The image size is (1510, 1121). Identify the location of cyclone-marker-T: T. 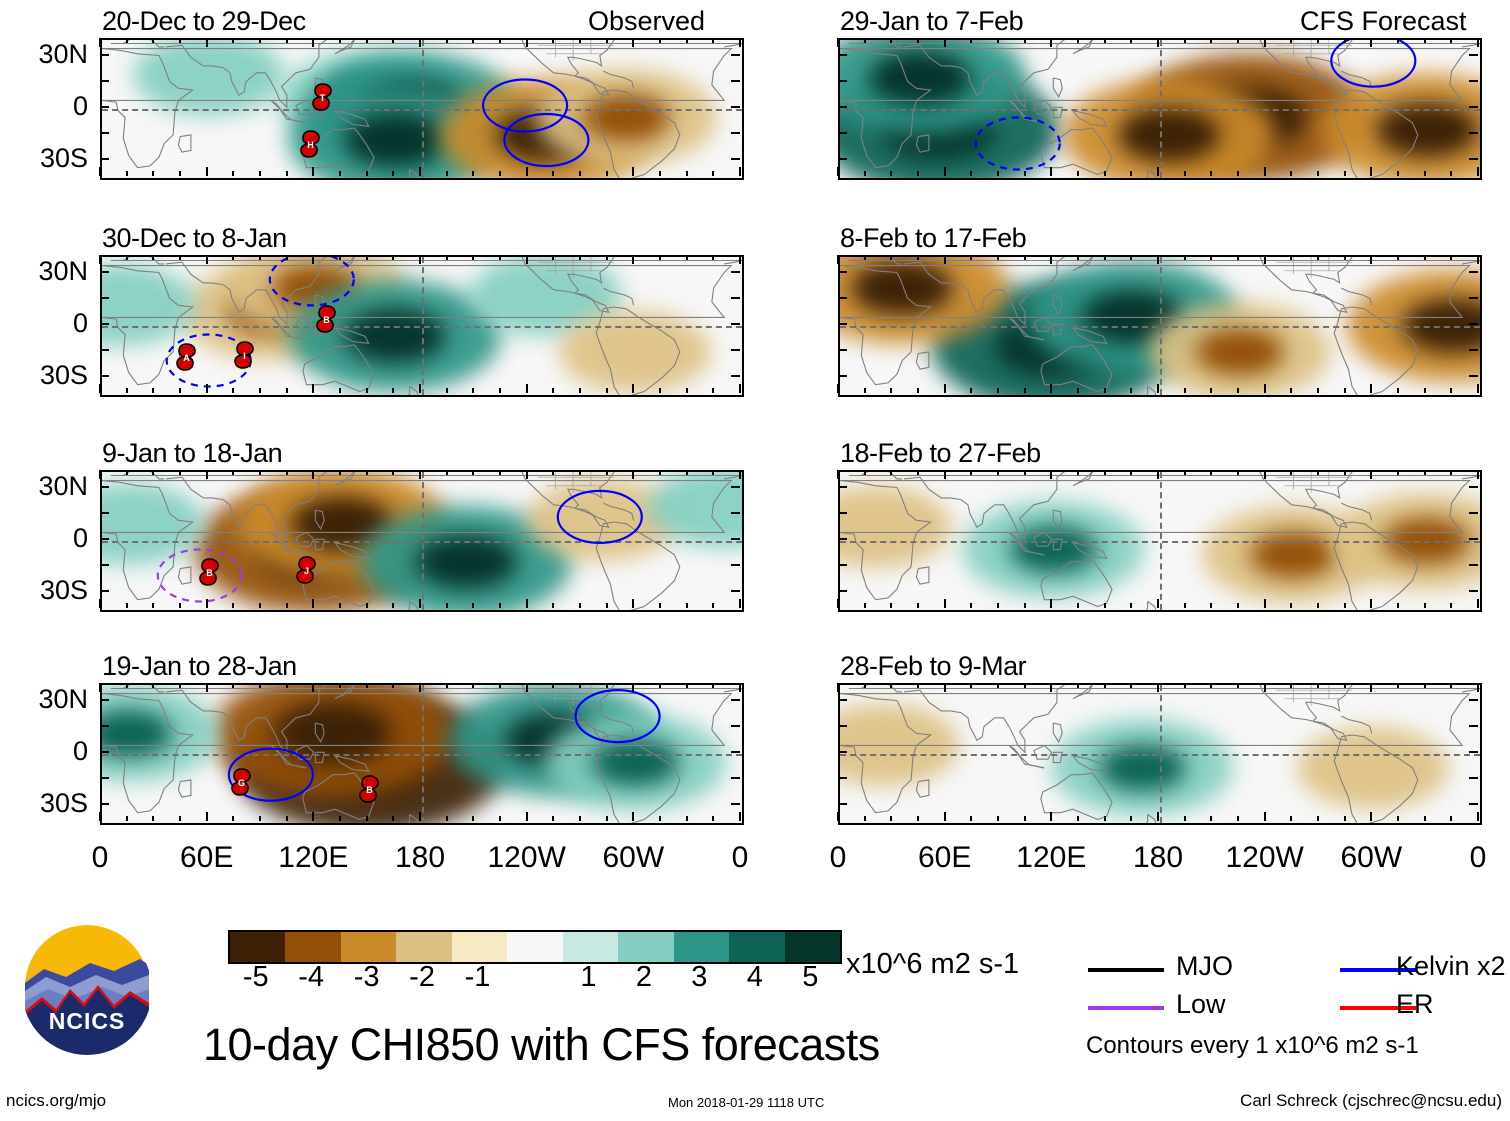
(322, 97).